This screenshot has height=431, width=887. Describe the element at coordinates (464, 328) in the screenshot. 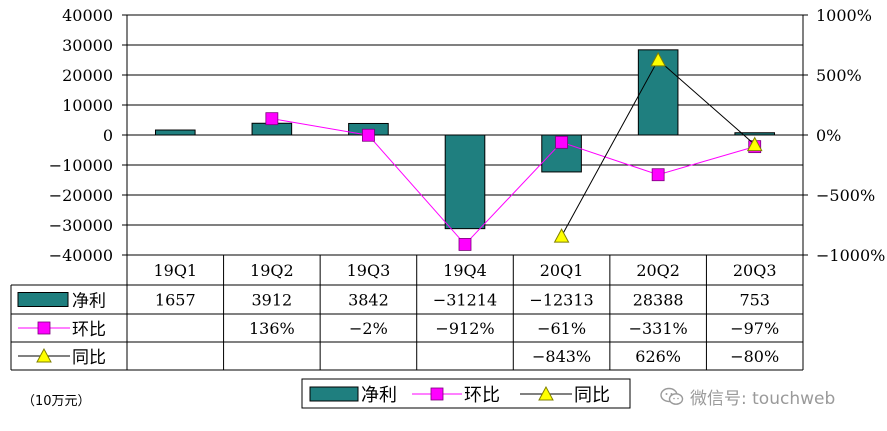

I see `data-label-环比: −912%` at that location.